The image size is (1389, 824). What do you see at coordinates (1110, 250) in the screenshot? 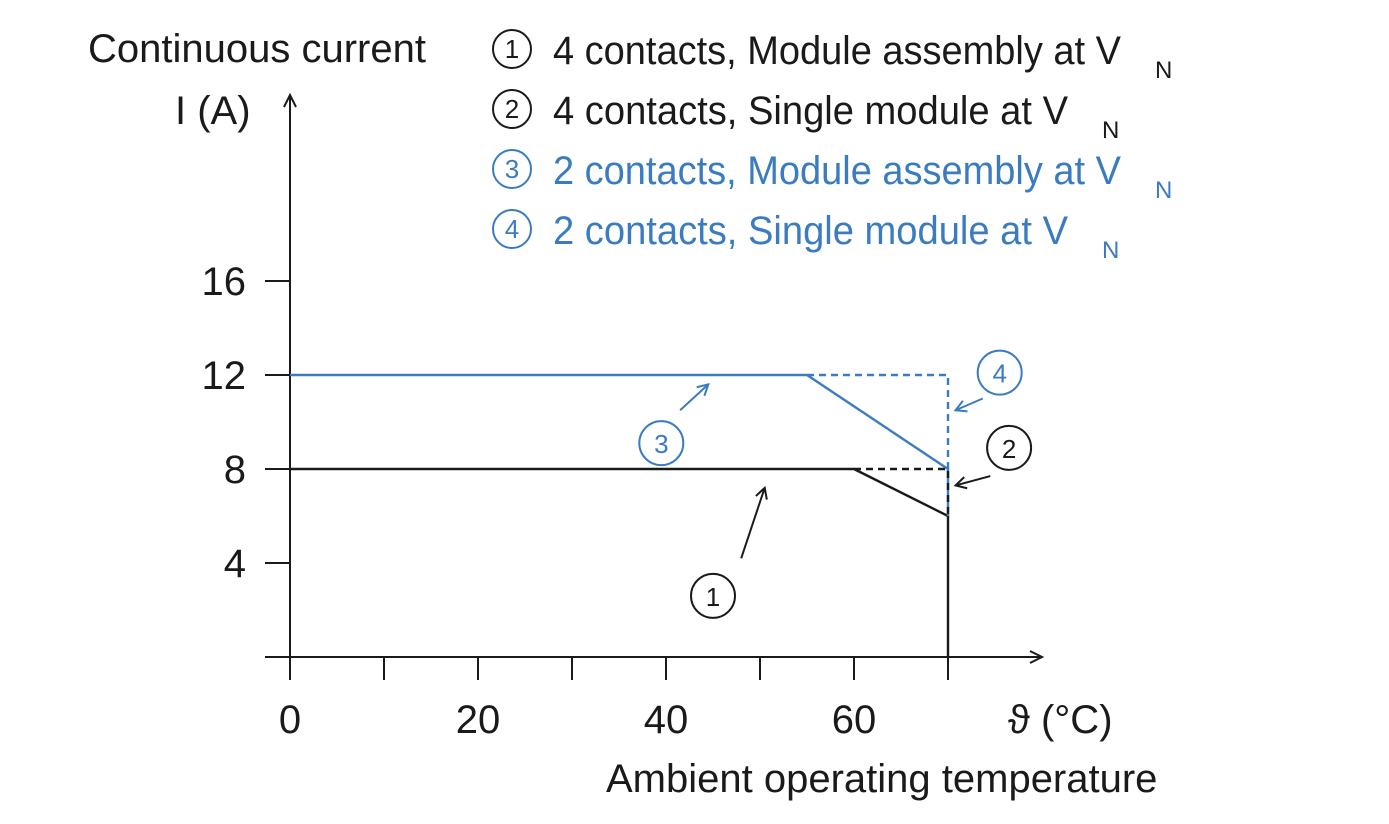
I see `legend-subscript-4: N` at bounding box center [1110, 250].